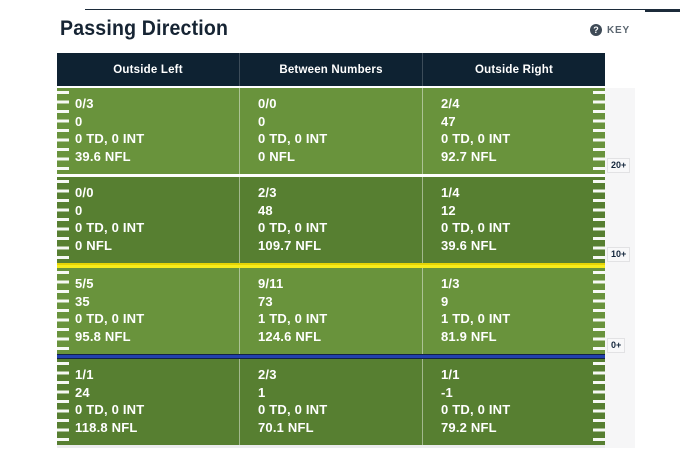  I want to click on help-icon: ?, so click(596, 30).